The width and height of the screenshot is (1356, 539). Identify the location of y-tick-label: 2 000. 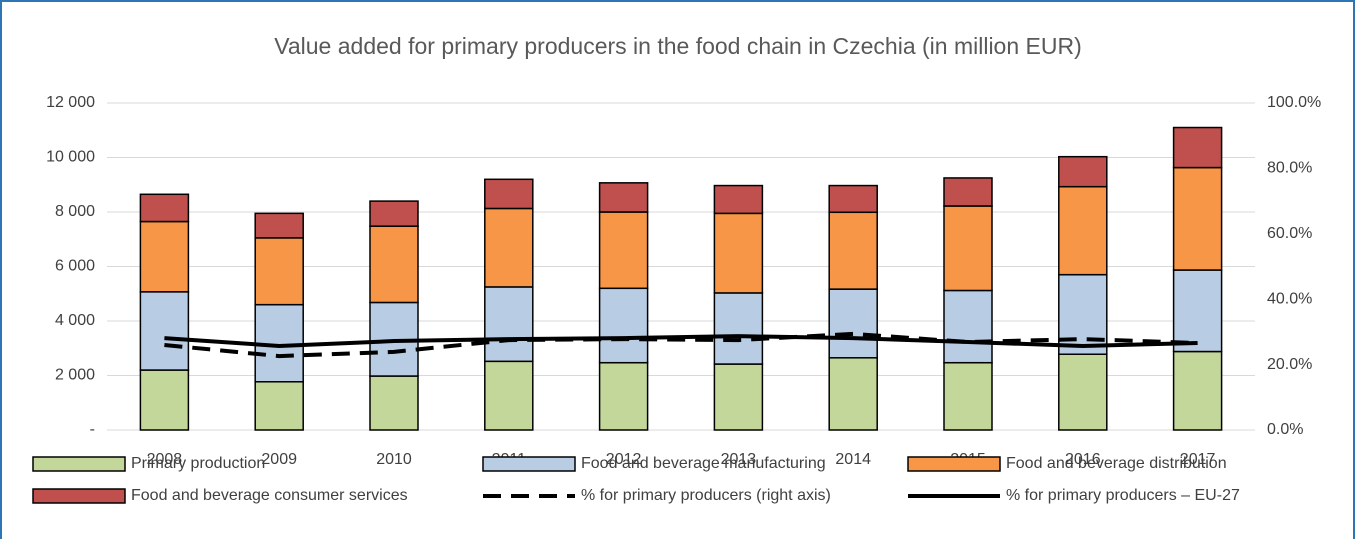
(75, 375).